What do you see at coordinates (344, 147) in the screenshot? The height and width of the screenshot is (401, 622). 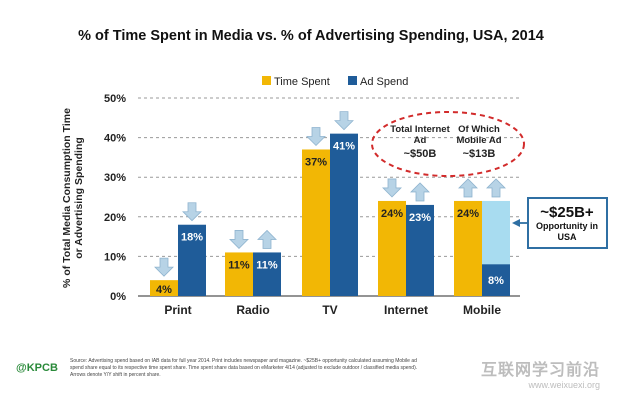 I see `data-label: 41%` at bounding box center [344, 147].